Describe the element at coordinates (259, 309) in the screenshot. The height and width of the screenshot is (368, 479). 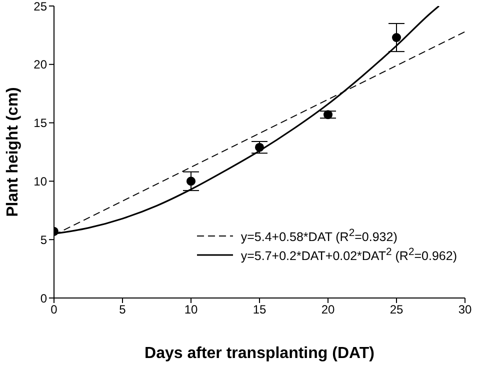
I see `x-tick-label: 15` at that location.